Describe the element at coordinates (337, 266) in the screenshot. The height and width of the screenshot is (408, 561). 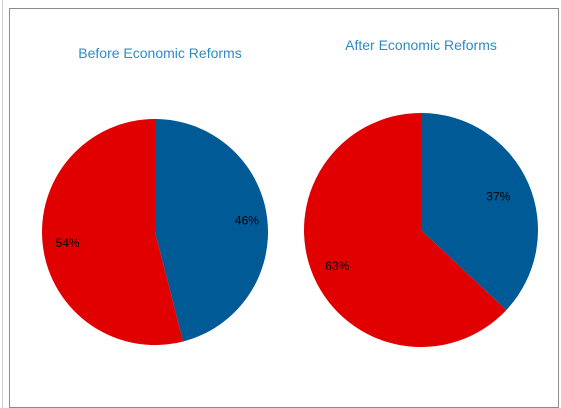
I see `slice-label: 63%` at that location.